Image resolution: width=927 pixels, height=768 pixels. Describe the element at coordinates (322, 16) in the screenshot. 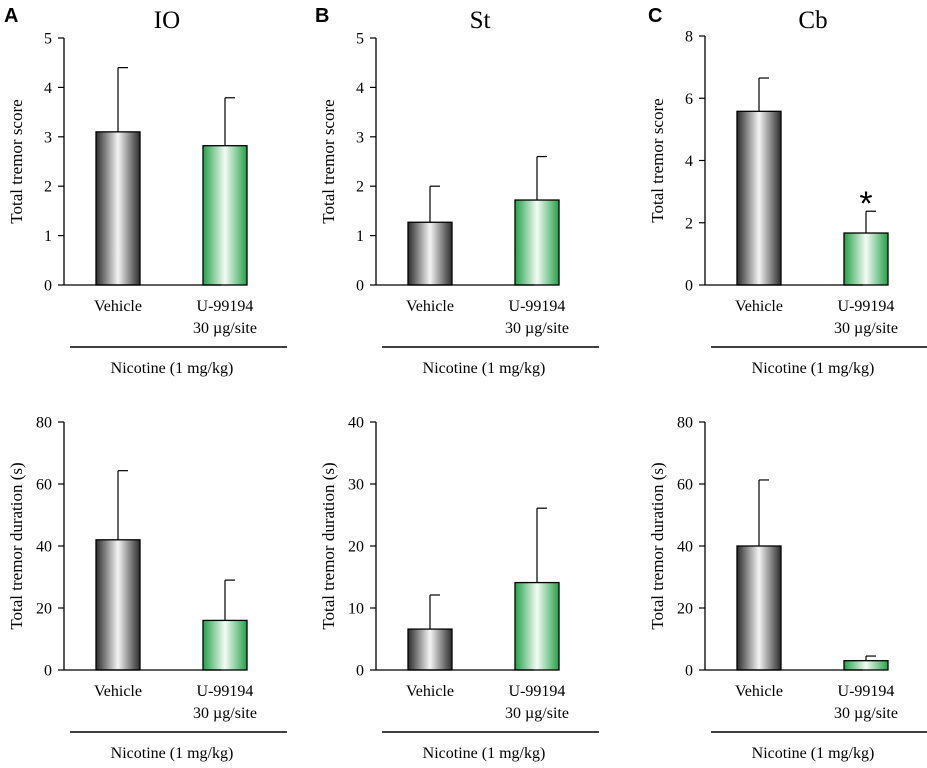

I see `panel-letter-b: B` at that location.